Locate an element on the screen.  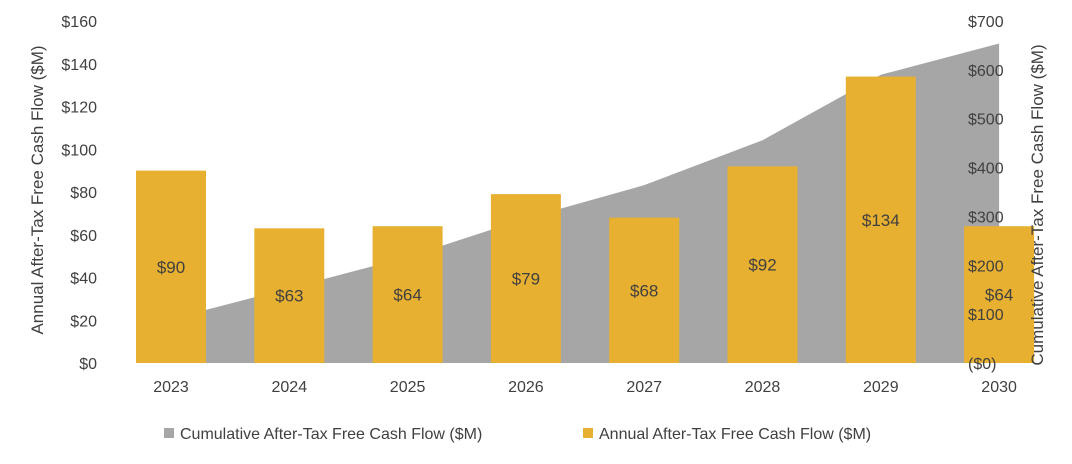
bar-label-2028: $92 is located at coordinates (762, 265).